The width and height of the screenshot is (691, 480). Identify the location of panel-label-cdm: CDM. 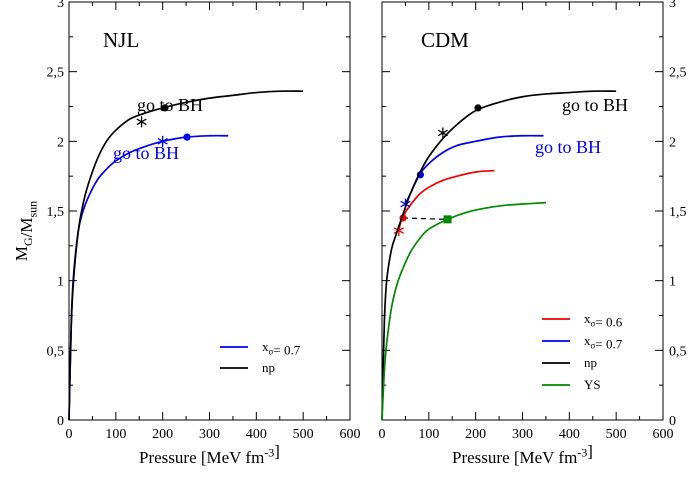
(445, 40).